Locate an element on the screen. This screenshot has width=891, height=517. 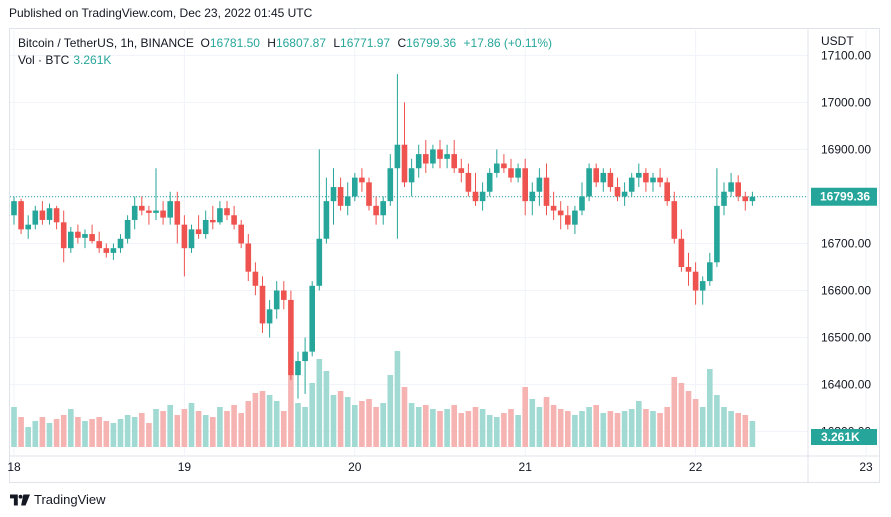
open-value: 16781.50 is located at coordinates (234, 43).